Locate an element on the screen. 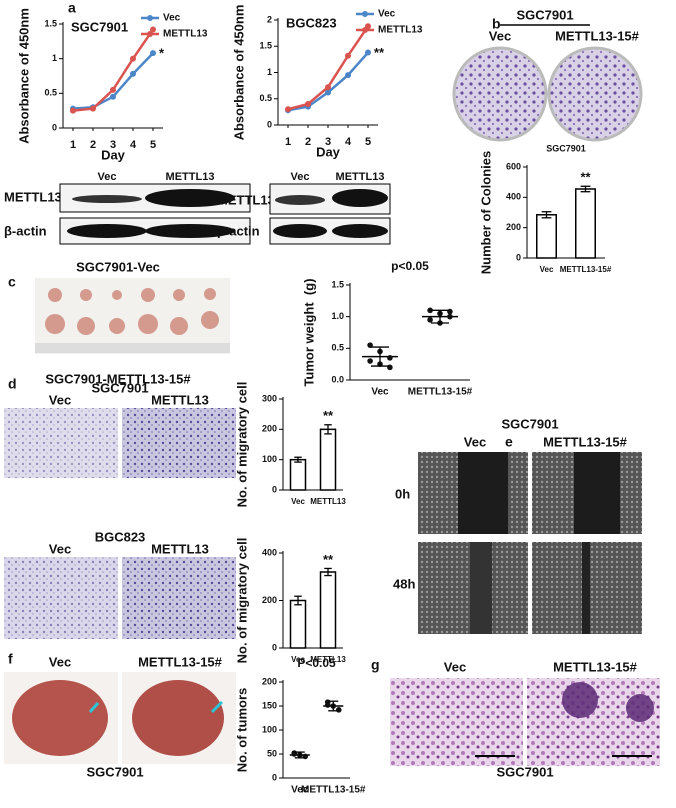  y-tick-label: 150 is located at coordinates (269, 705).